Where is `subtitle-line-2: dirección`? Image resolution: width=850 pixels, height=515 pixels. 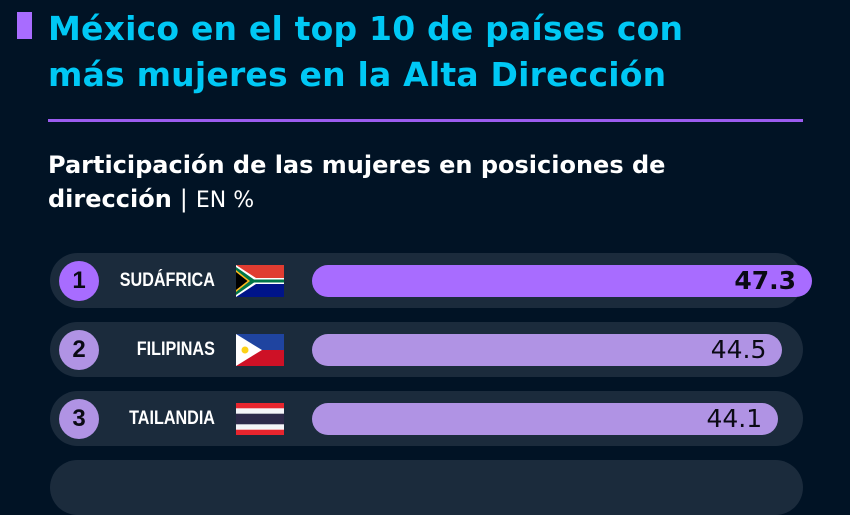
subtitle-line-2: dirección is located at coordinates (110, 199).